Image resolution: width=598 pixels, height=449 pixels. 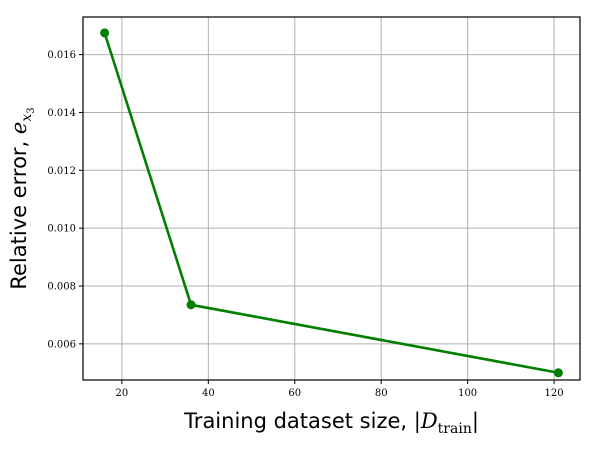 What do you see at coordinates (208, 393) in the screenshot?
I see `x-tick-label: 40` at bounding box center [208, 393].